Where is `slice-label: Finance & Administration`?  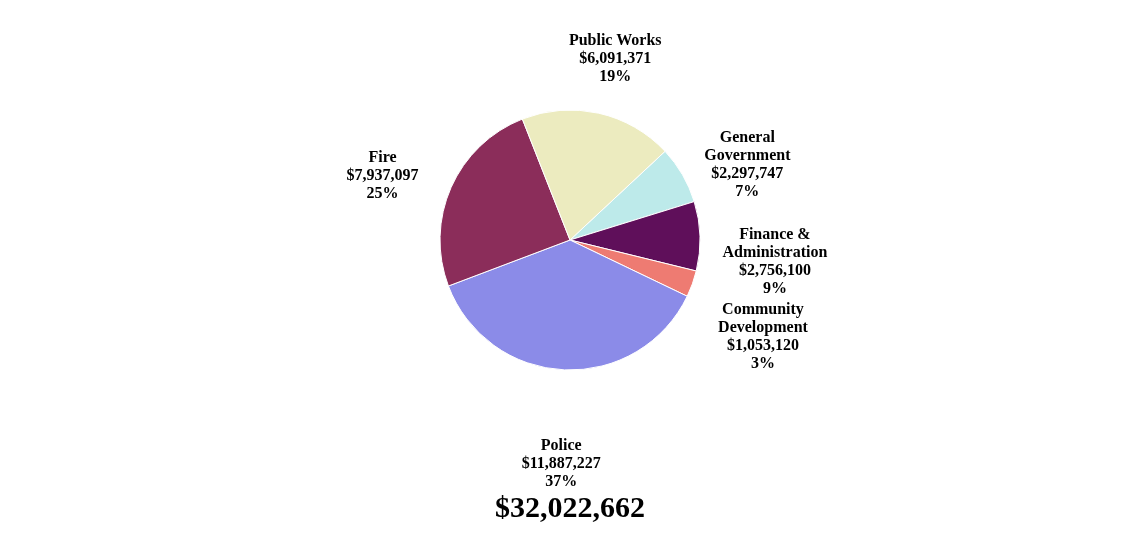
slice-label: Finance & Administration is located at coordinates (775, 242).